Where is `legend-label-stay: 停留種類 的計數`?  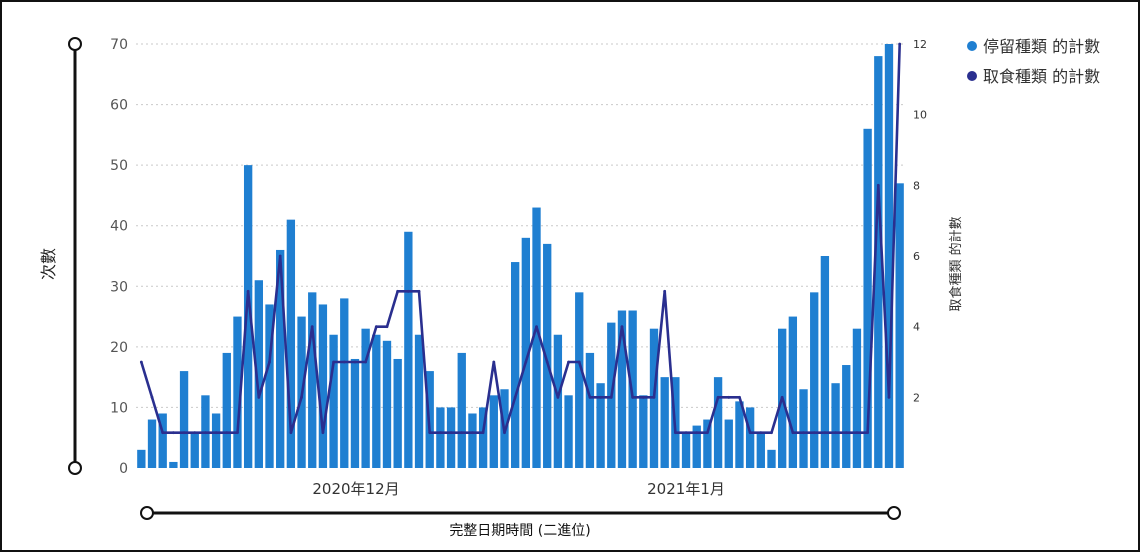
legend-label-stay: 停留種類 的計數 is located at coordinates (1041, 46).